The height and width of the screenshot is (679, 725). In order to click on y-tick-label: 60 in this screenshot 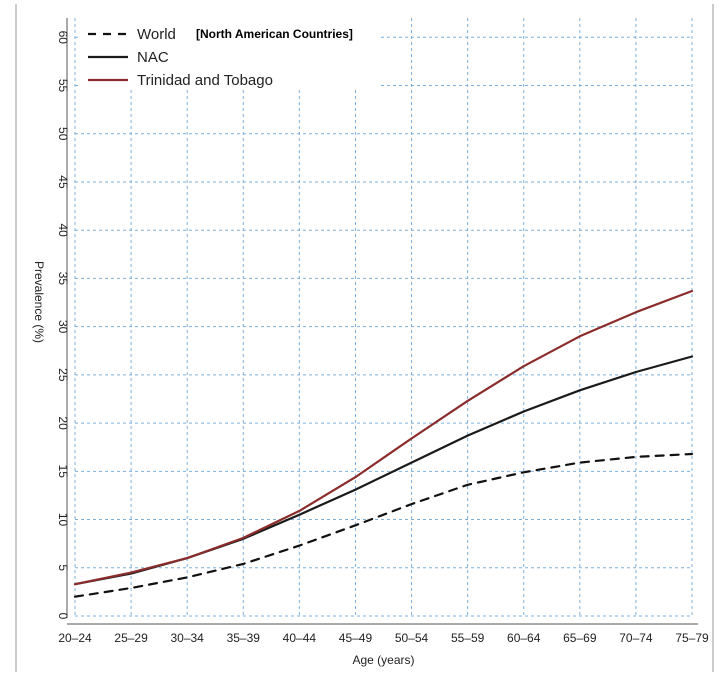, I will do `click(63, 38)`.